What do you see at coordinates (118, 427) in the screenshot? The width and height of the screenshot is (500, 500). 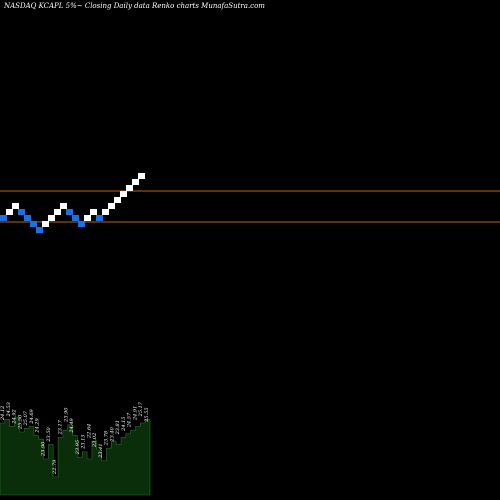 I see `price-label: 23.81` at bounding box center [118, 427].